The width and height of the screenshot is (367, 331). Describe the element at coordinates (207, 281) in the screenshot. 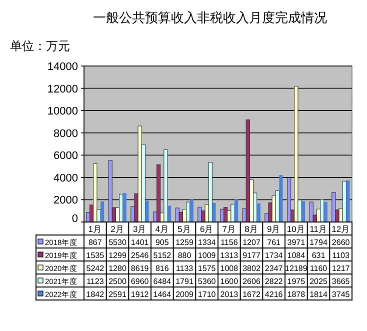

I see `data-label: 5360` at that location.